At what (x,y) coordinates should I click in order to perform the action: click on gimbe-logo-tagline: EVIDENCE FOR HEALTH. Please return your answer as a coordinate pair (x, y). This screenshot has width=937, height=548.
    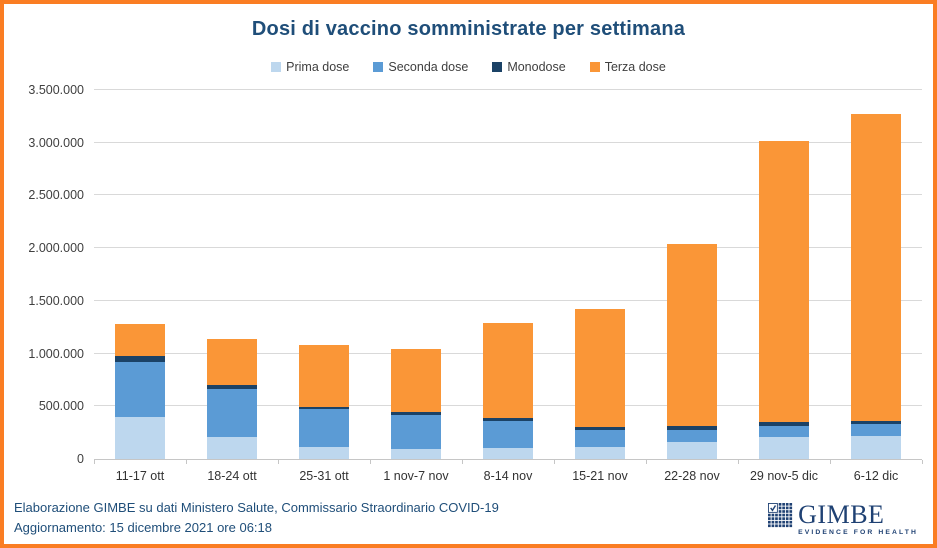
    Looking at the image, I should click on (858, 532).